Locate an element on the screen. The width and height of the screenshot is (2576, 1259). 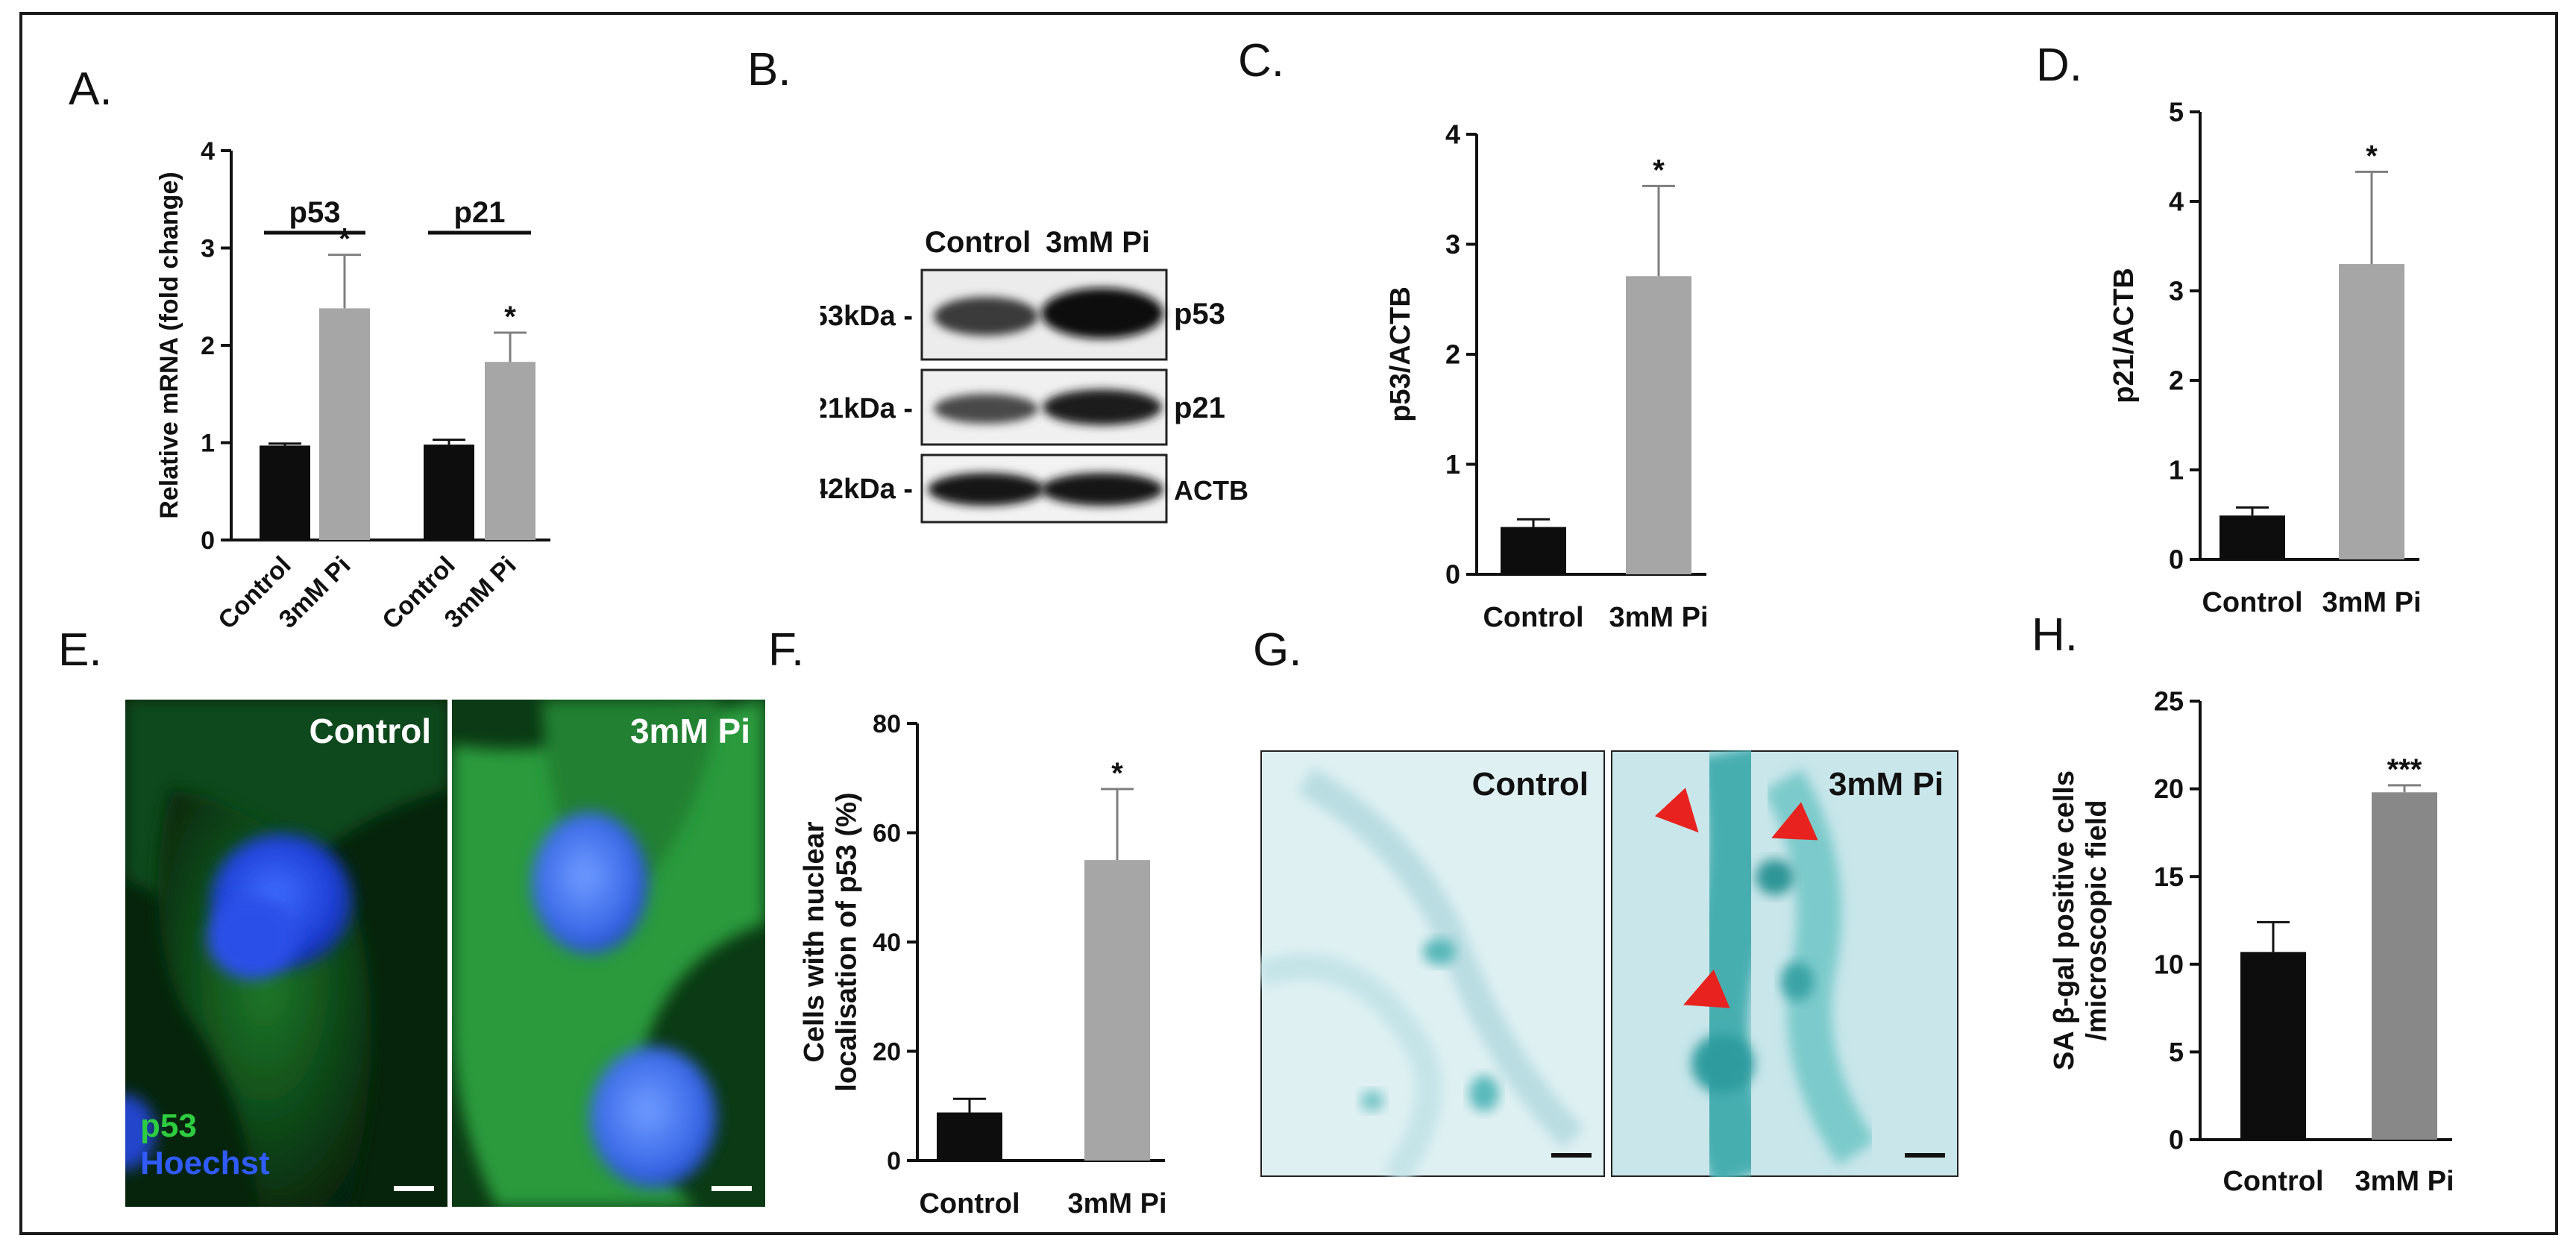
panel-label-b: B. is located at coordinates (769, 69).